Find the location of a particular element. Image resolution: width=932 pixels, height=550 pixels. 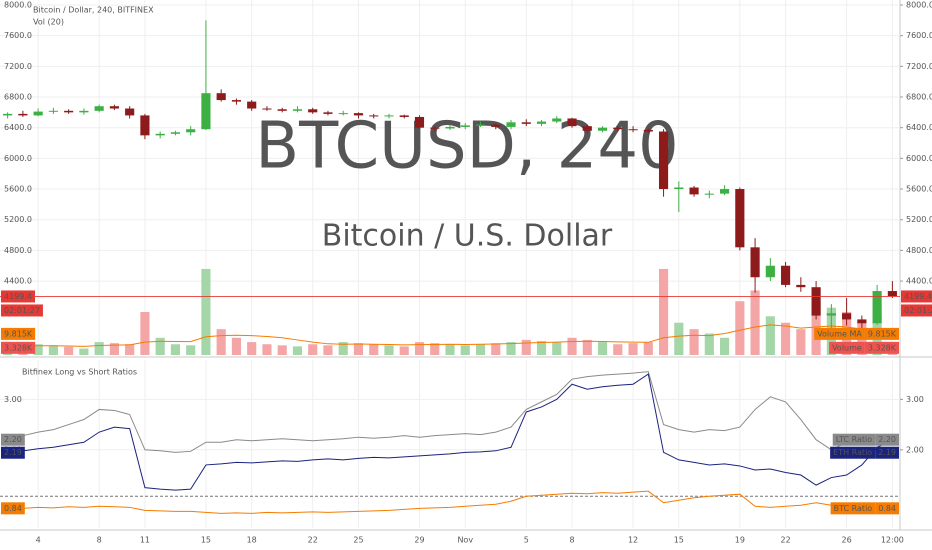

volume-ma-value-left-box is located at coordinates (18, 333).